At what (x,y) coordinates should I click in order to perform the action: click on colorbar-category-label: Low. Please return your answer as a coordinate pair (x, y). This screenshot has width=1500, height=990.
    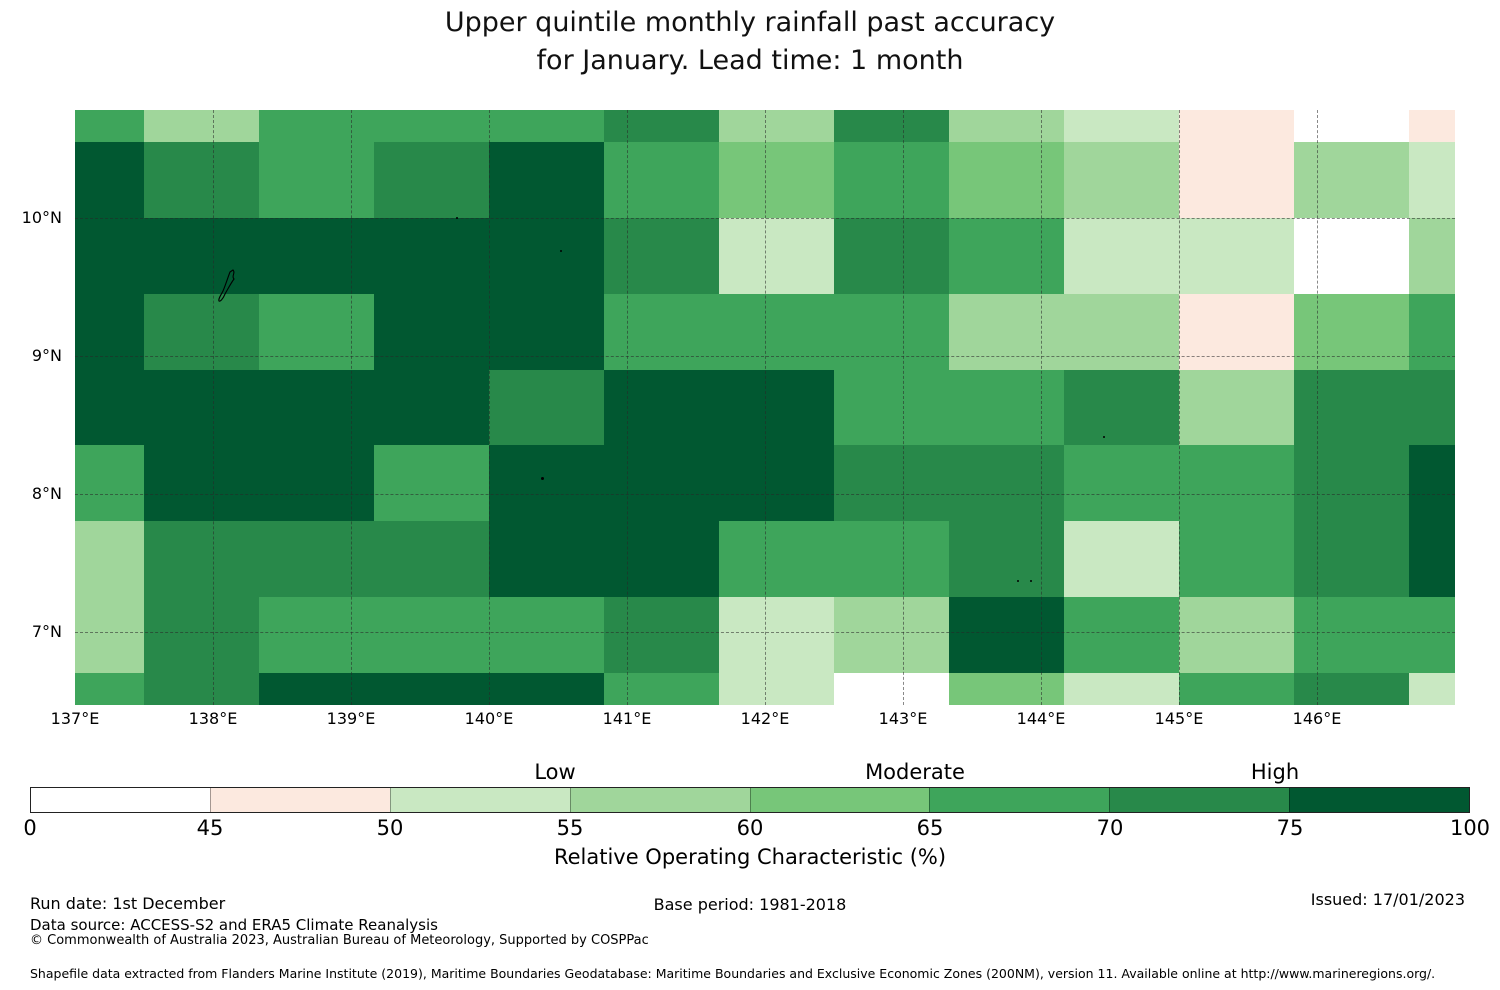
    Looking at the image, I should click on (555, 772).